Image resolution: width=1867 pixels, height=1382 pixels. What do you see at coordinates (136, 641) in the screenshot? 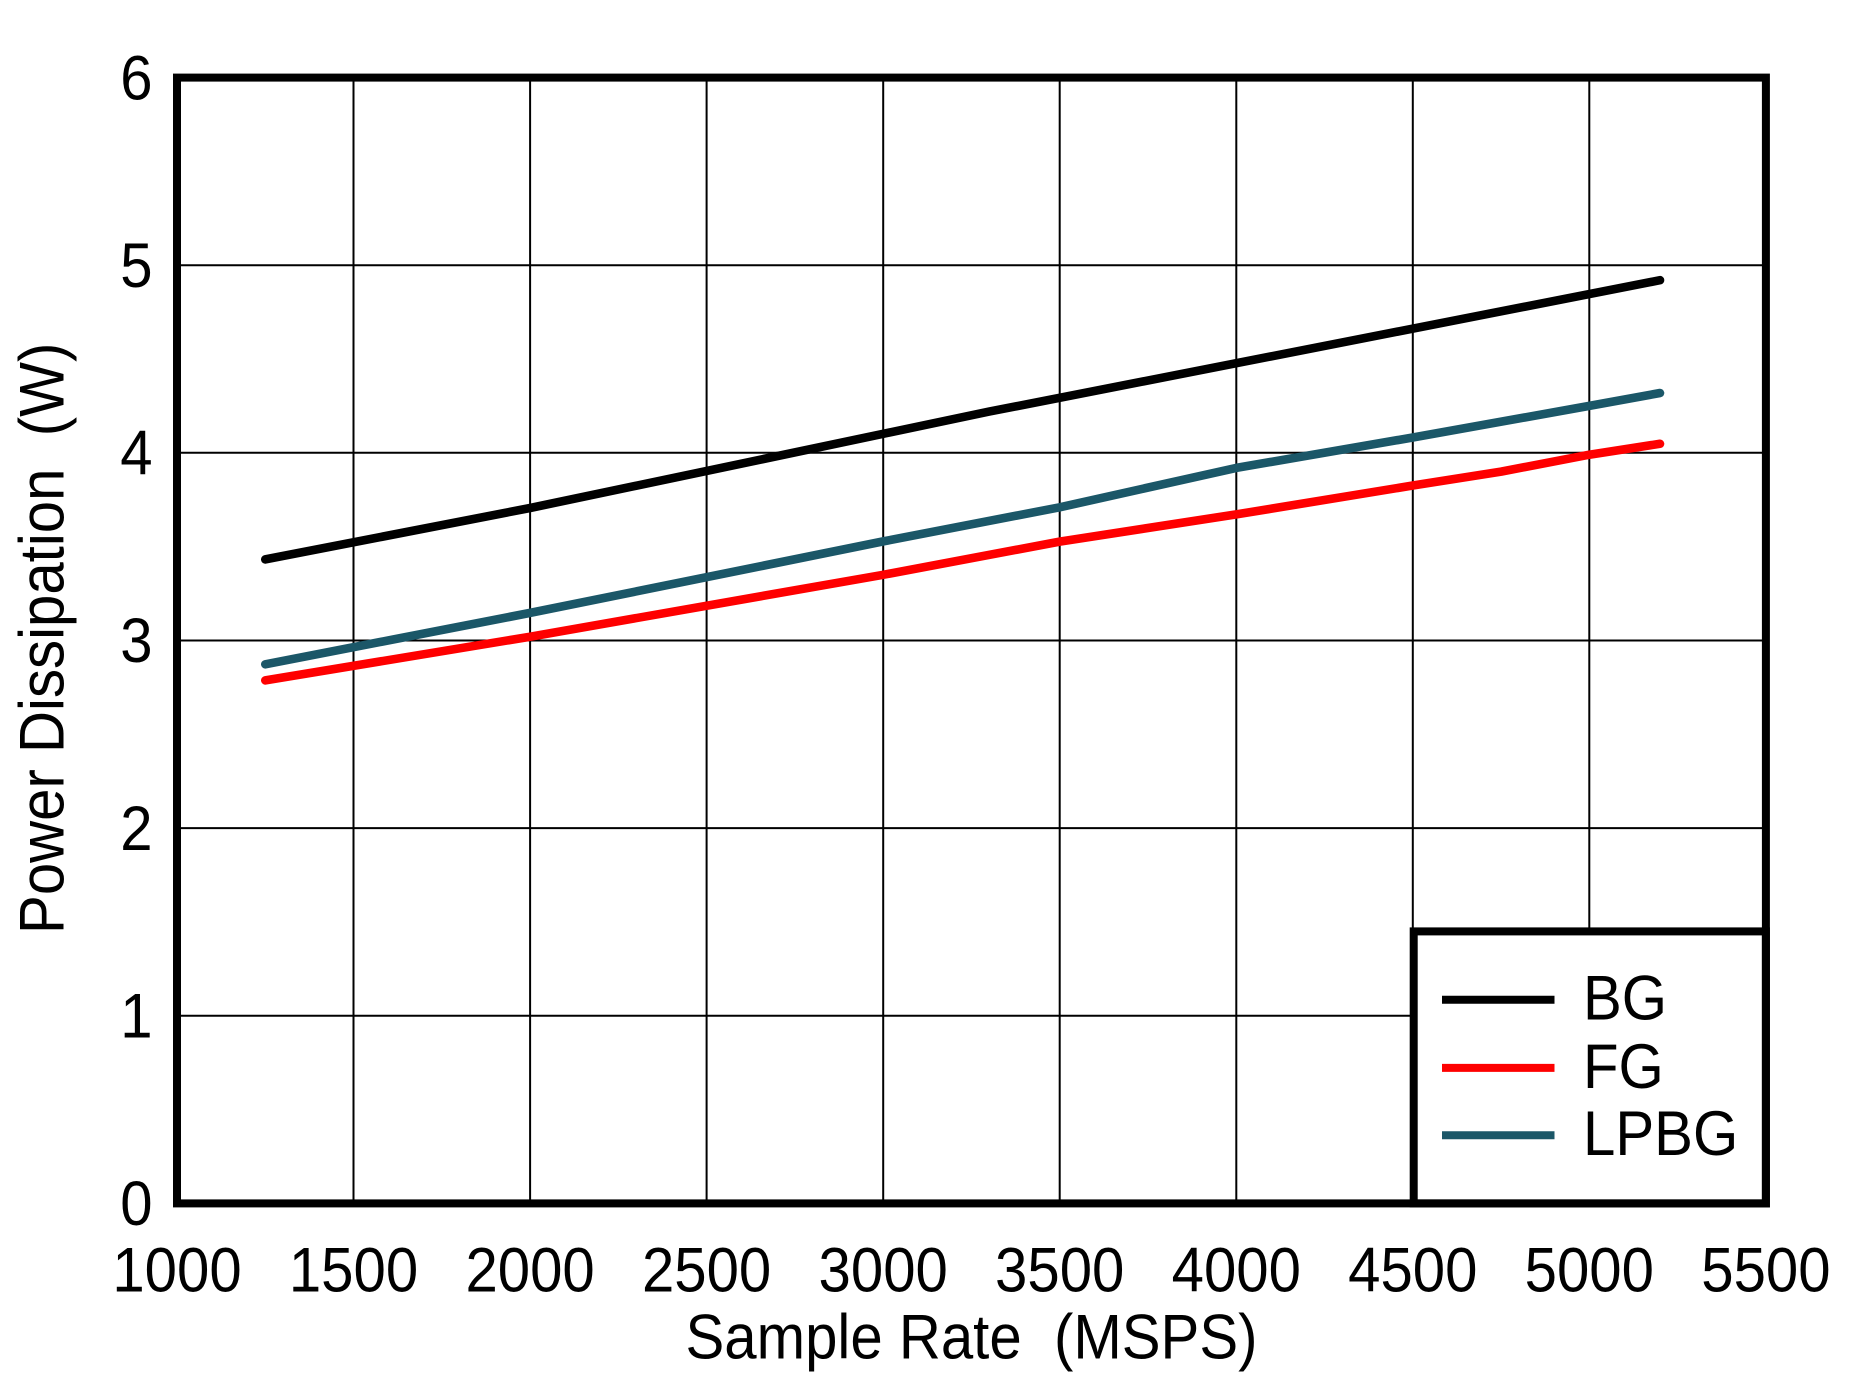
I see `svg-text: 3` at bounding box center [136, 641].